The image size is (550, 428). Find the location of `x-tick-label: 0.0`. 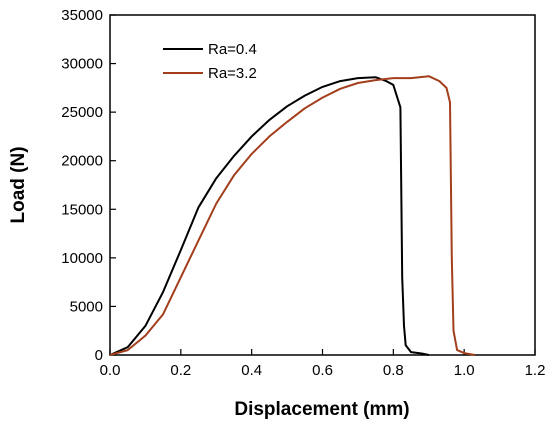

x-tick-label: 0.0 is located at coordinates (110, 370).